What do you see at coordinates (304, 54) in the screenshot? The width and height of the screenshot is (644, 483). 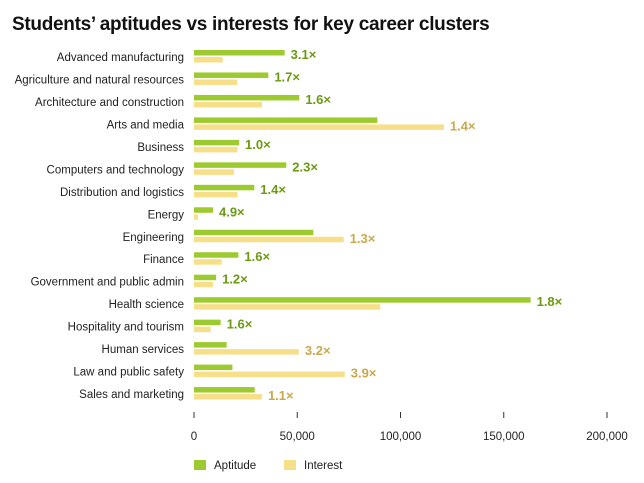 I see `ratio-label: 3.1×` at bounding box center [304, 54].